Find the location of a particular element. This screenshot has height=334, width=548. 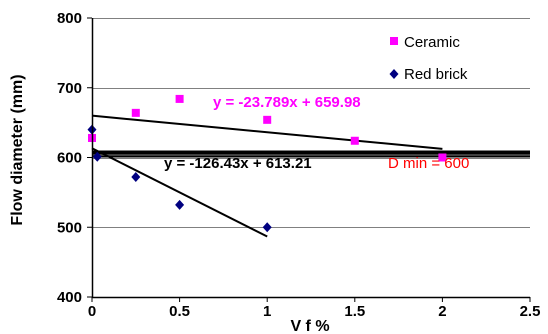

x-tick-label-2: 2 is located at coordinates (442, 311).